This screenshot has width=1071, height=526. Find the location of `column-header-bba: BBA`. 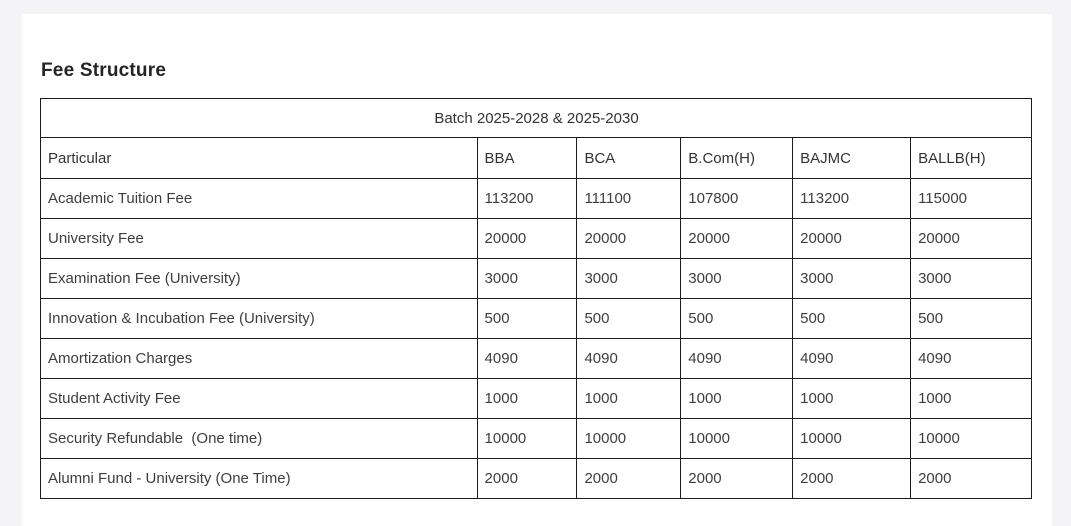

column-header-bba: BBA is located at coordinates (527, 158).